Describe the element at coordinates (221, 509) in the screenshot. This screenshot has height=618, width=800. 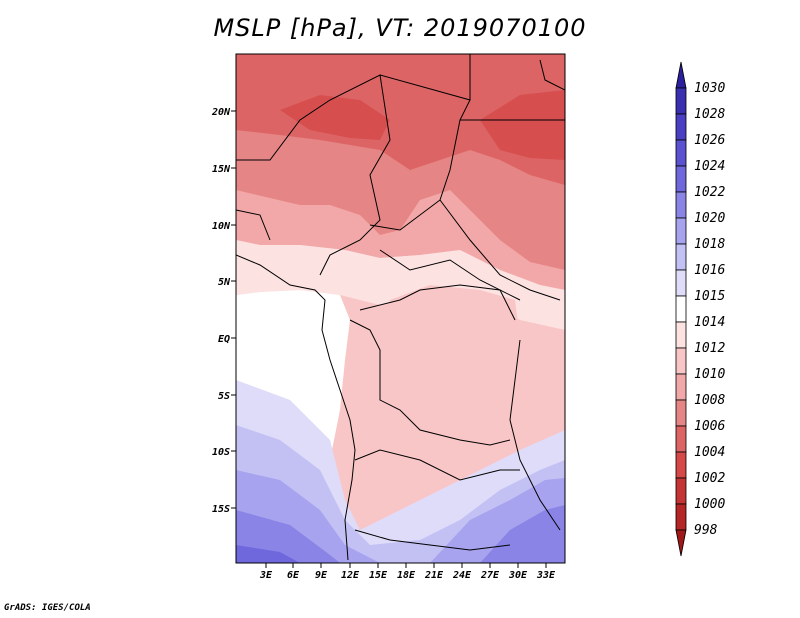
I see `lat-label: 15S` at that location.